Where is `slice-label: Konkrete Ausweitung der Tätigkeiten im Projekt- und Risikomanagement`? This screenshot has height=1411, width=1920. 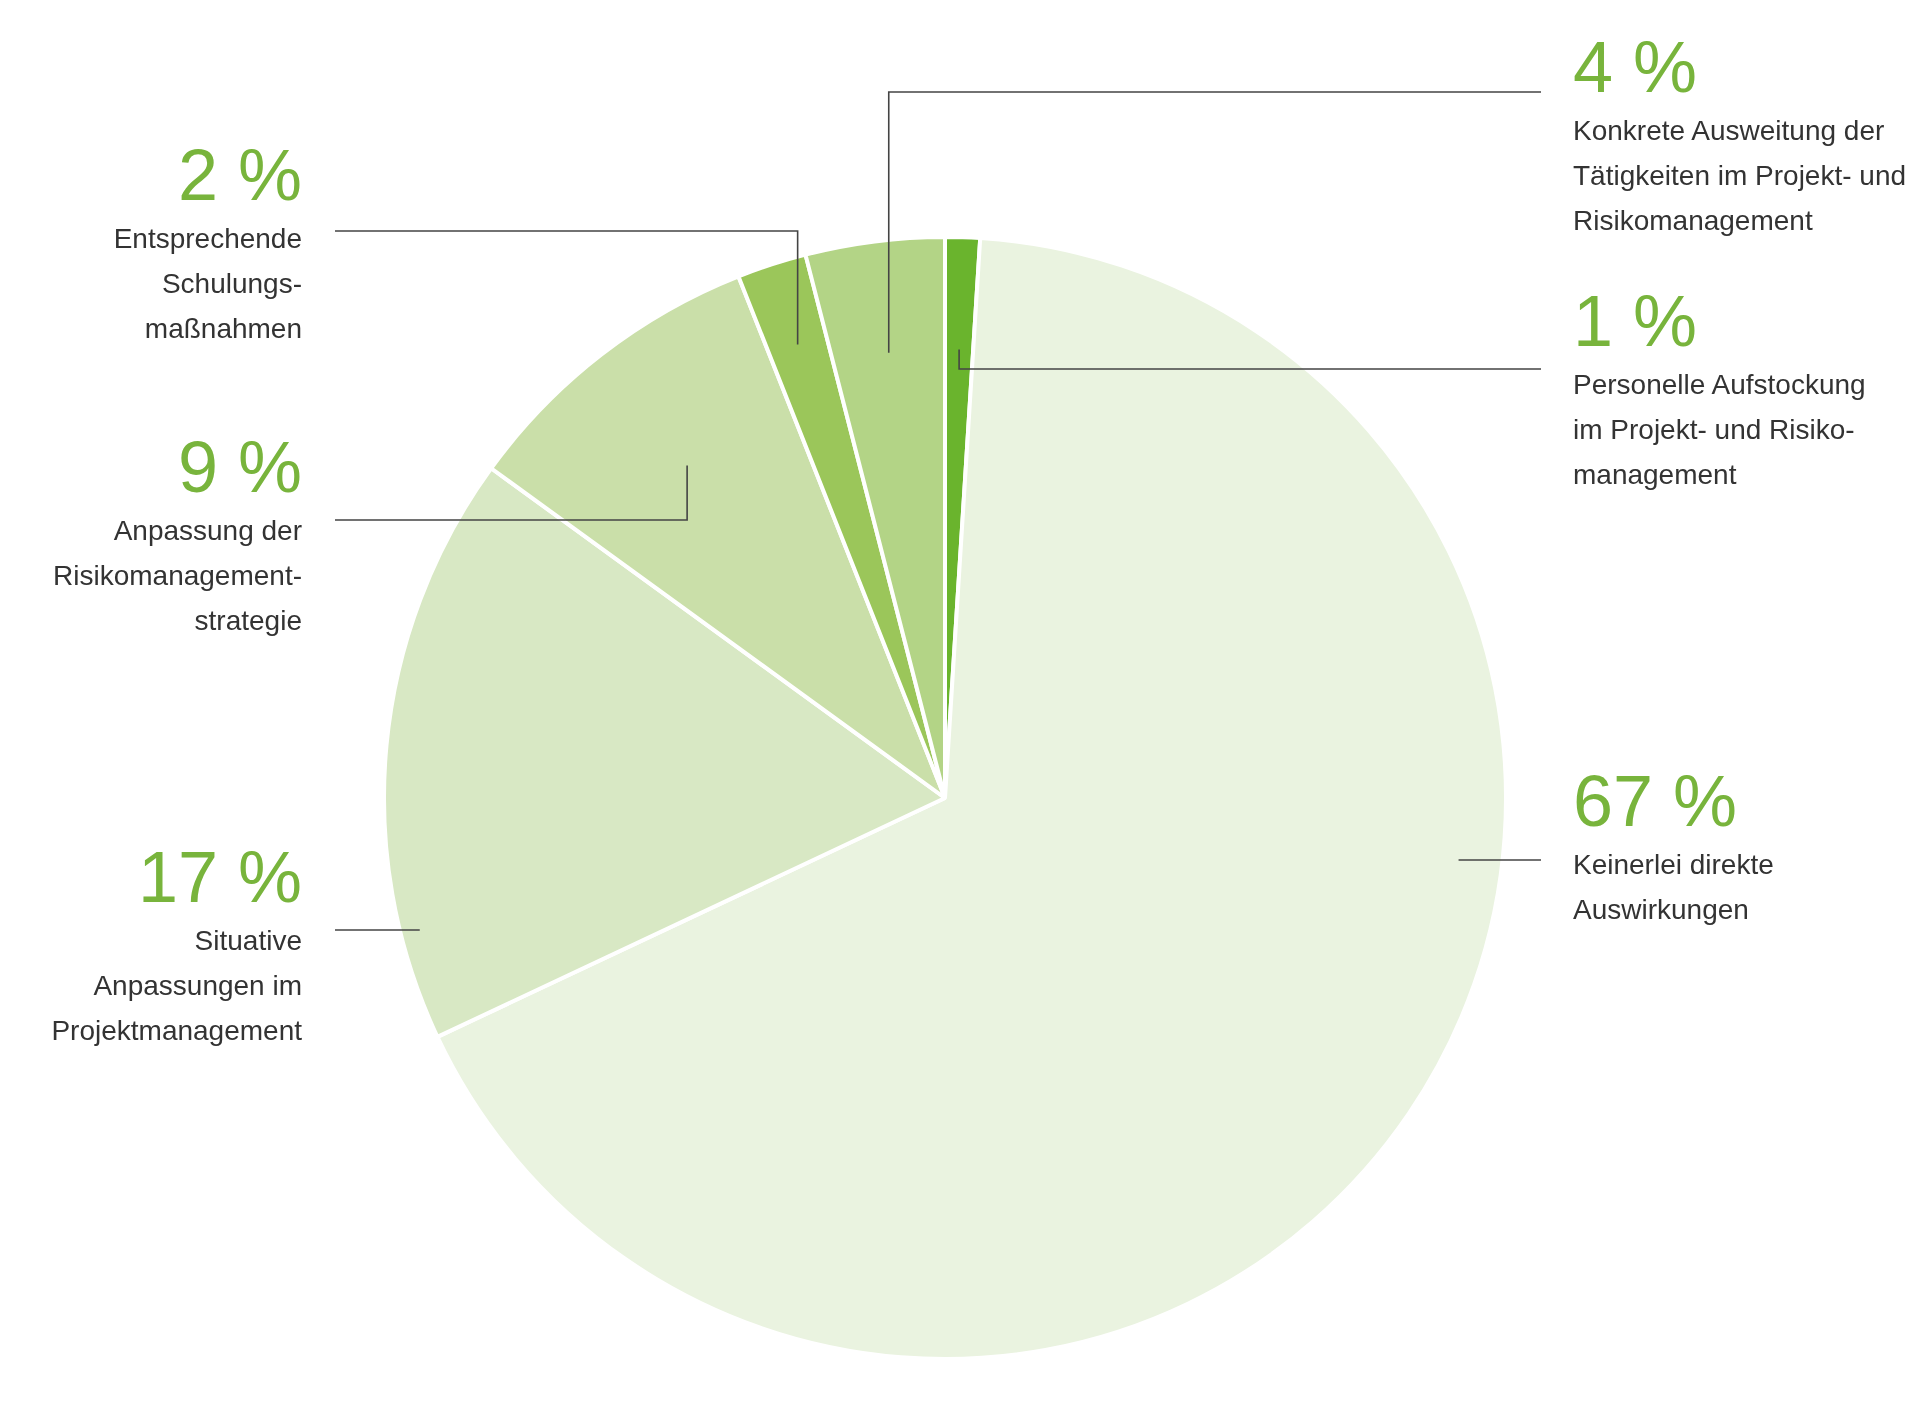
slice-label: Konkrete Ausweitung der Tätigkeiten im Projekt- und Risikomanagement is located at coordinates (1740, 176).